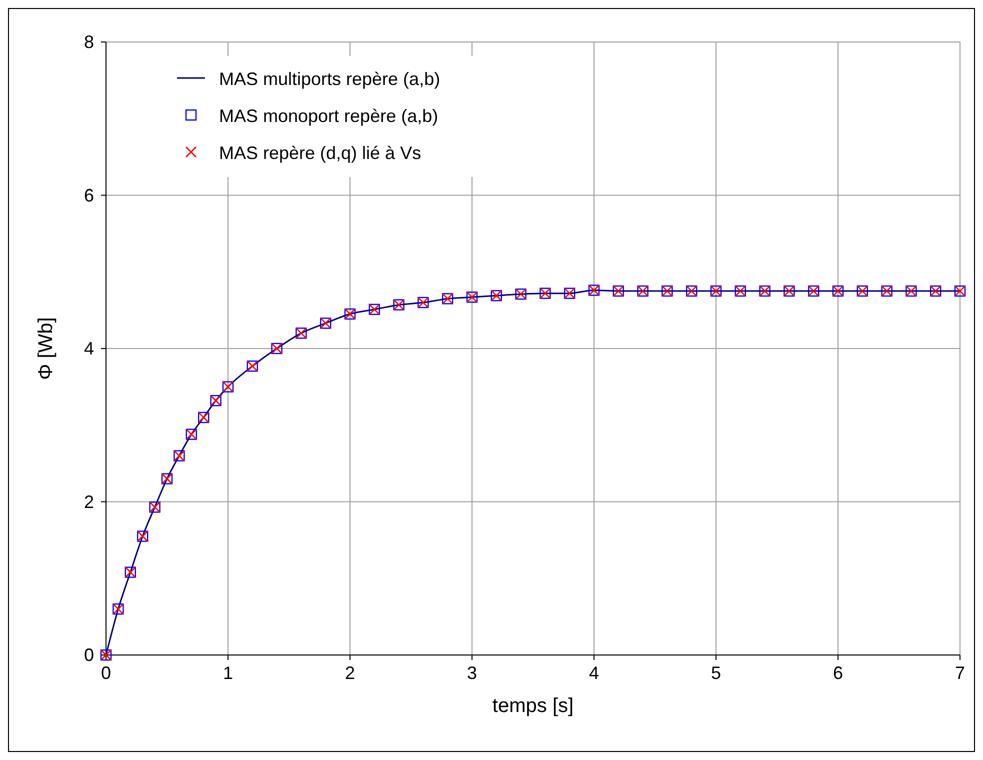  What do you see at coordinates (320, 153) in the screenshot?
I see `legend-label: MAS repère (d,q) lié à Vs` at bounding box center [320, 153].